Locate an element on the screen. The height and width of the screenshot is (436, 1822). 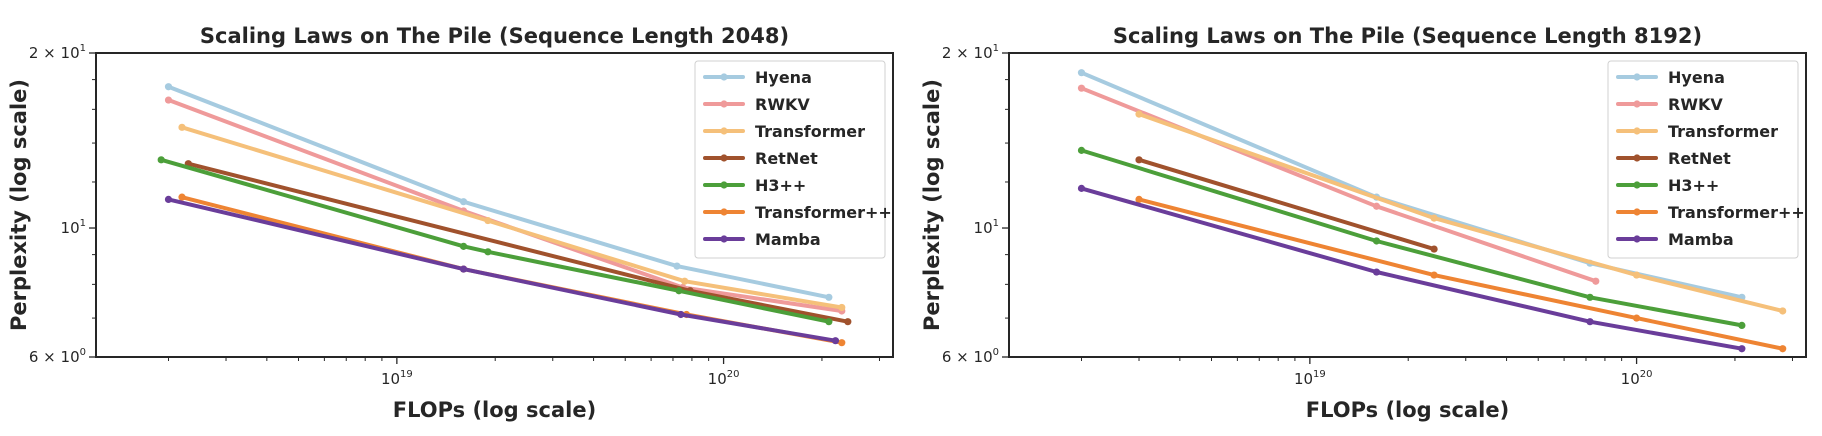
legend-item-transformerplusplus: Transformer++ is located at coordinates (797, 212).